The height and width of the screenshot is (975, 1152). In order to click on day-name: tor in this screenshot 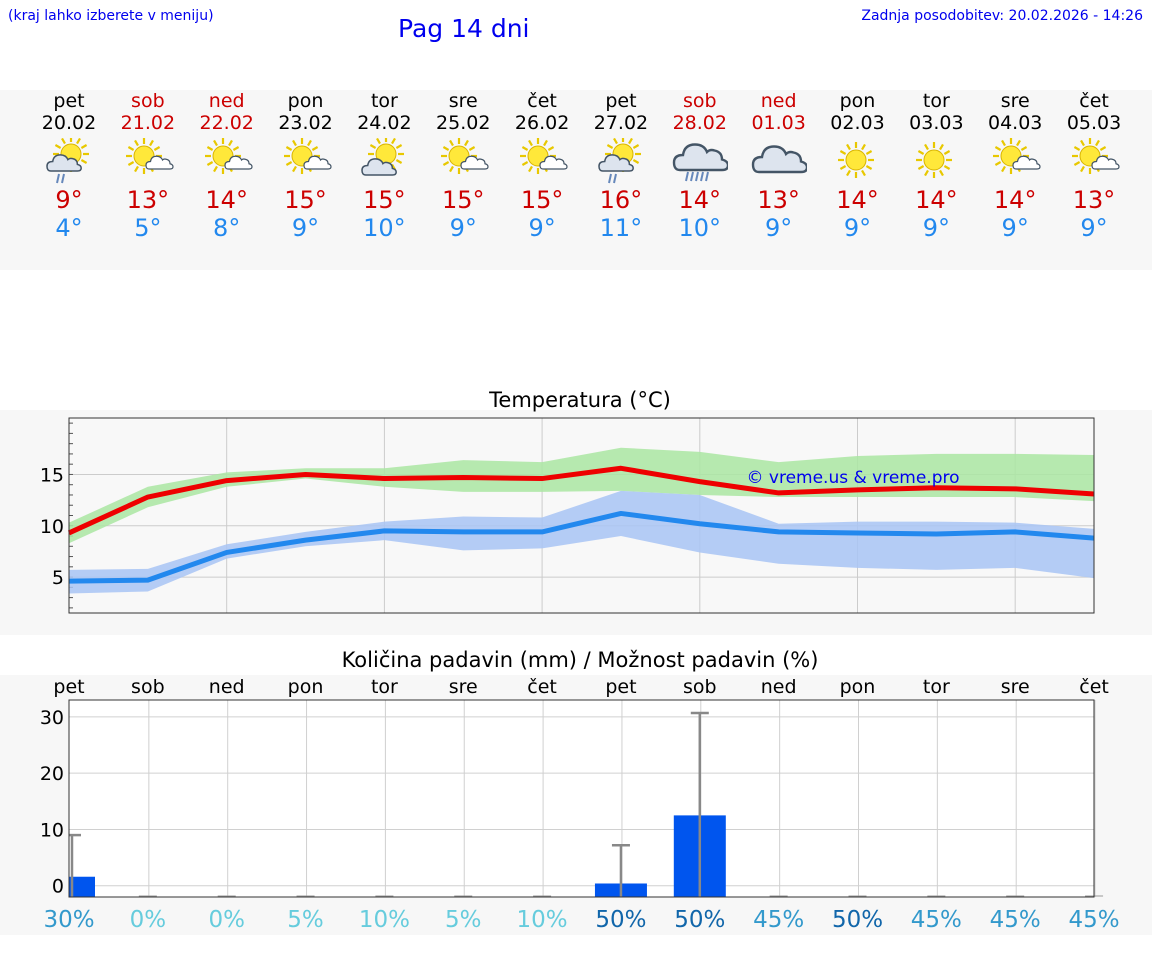, I will do `click(936, 101)`.